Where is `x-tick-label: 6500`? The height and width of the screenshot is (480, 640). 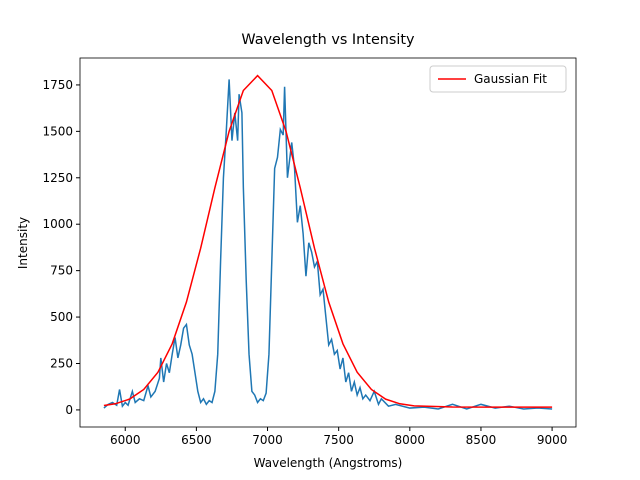 x-tick-label: 6500 is located at coordinates (196, 440).